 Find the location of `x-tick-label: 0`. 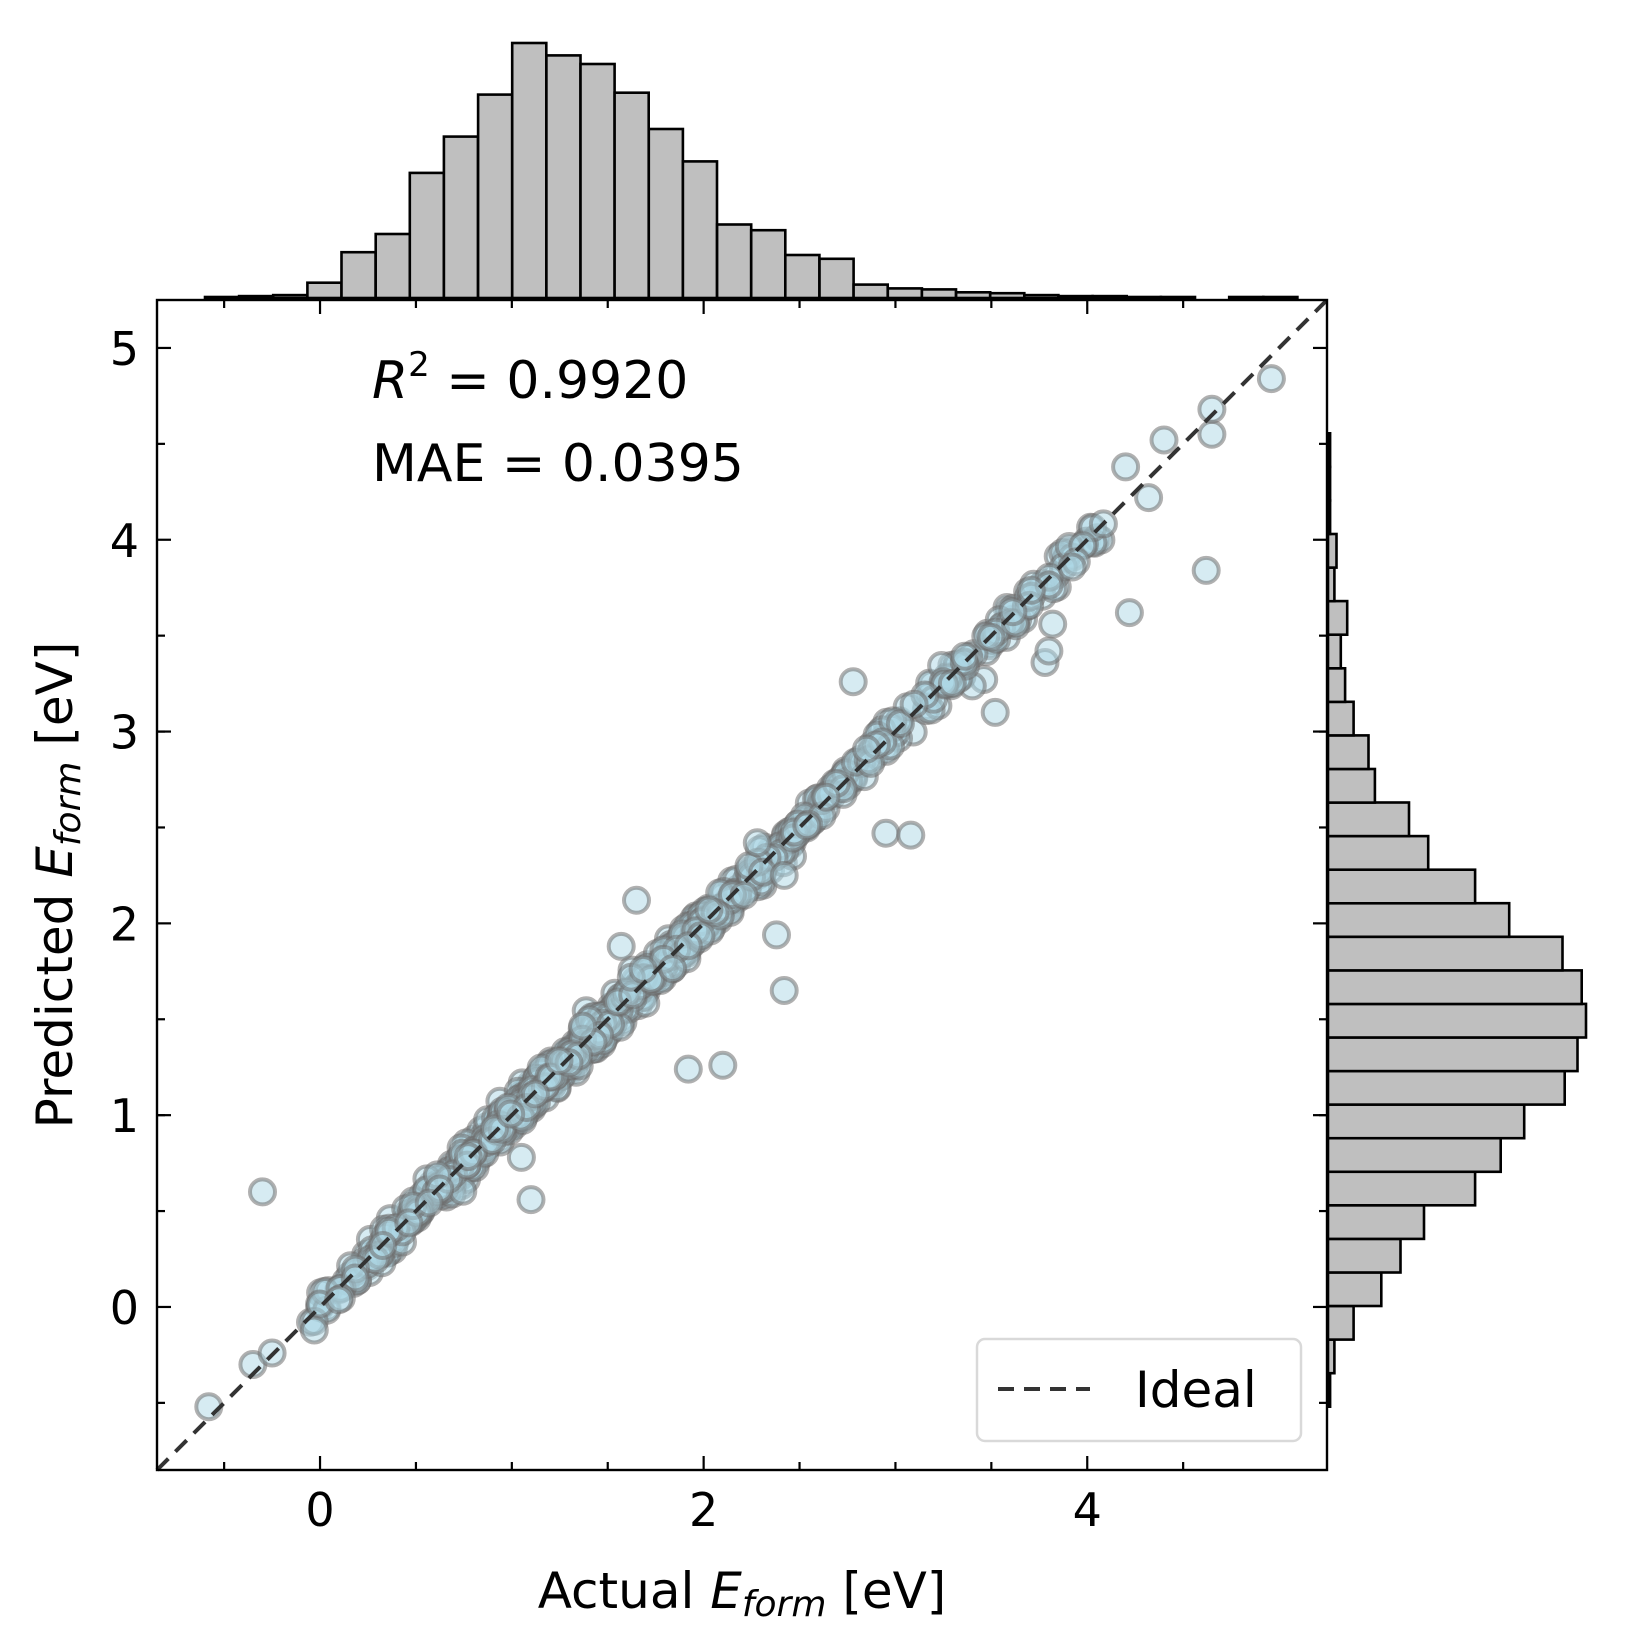

x-tick-label: 0 is located at coordinates (319, 1510).